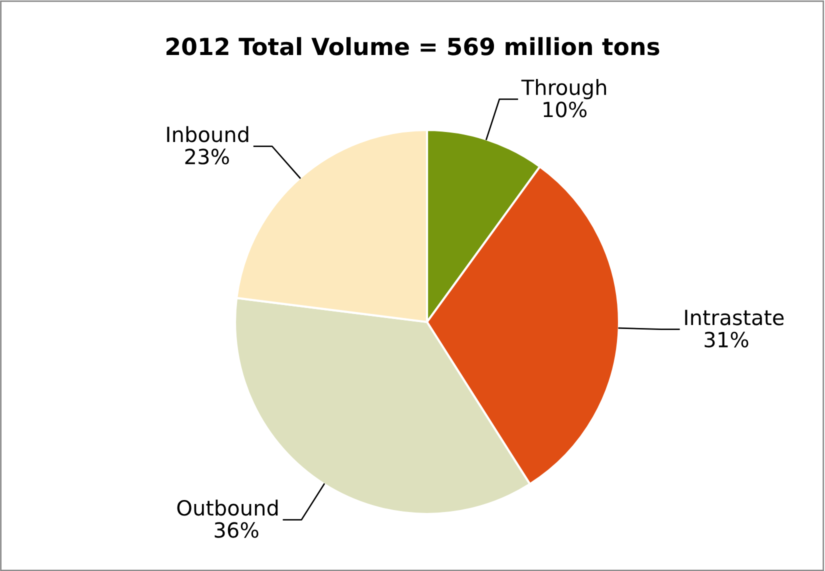  What do you see at coordinates (565, 110) in the screenshot?
I see `data-label: 10%` at bounding box center [565, 110].